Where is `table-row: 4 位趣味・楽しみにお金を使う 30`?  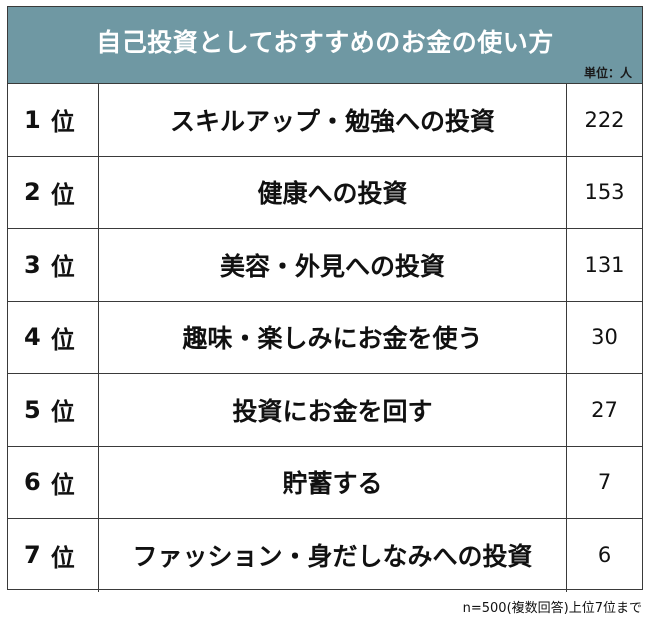 table-row: 4 位趣味・楽しみにお金を使う 30 is located at coordinates (325, 337).